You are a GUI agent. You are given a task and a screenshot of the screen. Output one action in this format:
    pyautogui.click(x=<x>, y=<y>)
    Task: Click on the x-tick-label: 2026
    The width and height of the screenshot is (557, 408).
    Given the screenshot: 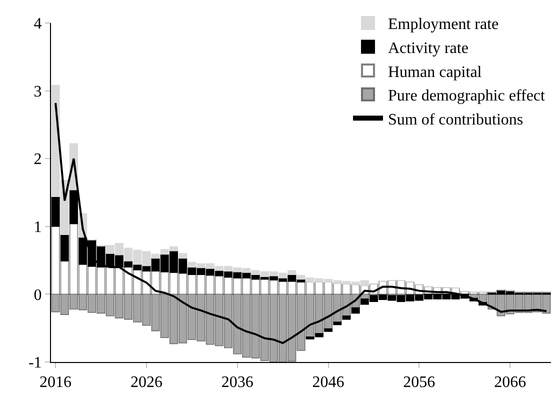 What is the action you would take?
    pyautogui.click(x=146, y=383)
    